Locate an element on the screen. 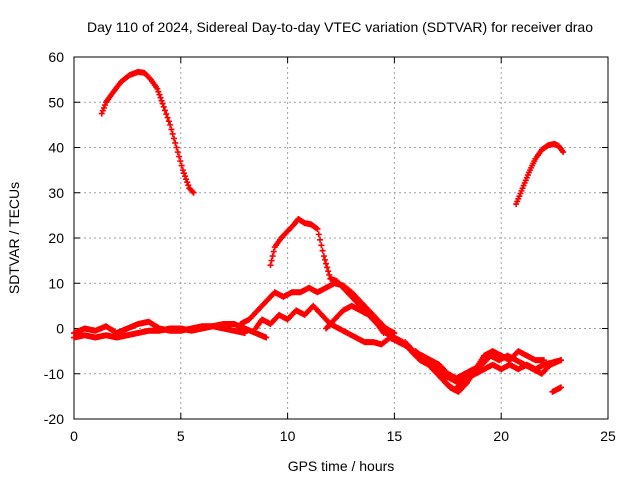 The height and width of the screenshot is (480, 640). y-tick-label: 0 is located at coordinates (60, 329).